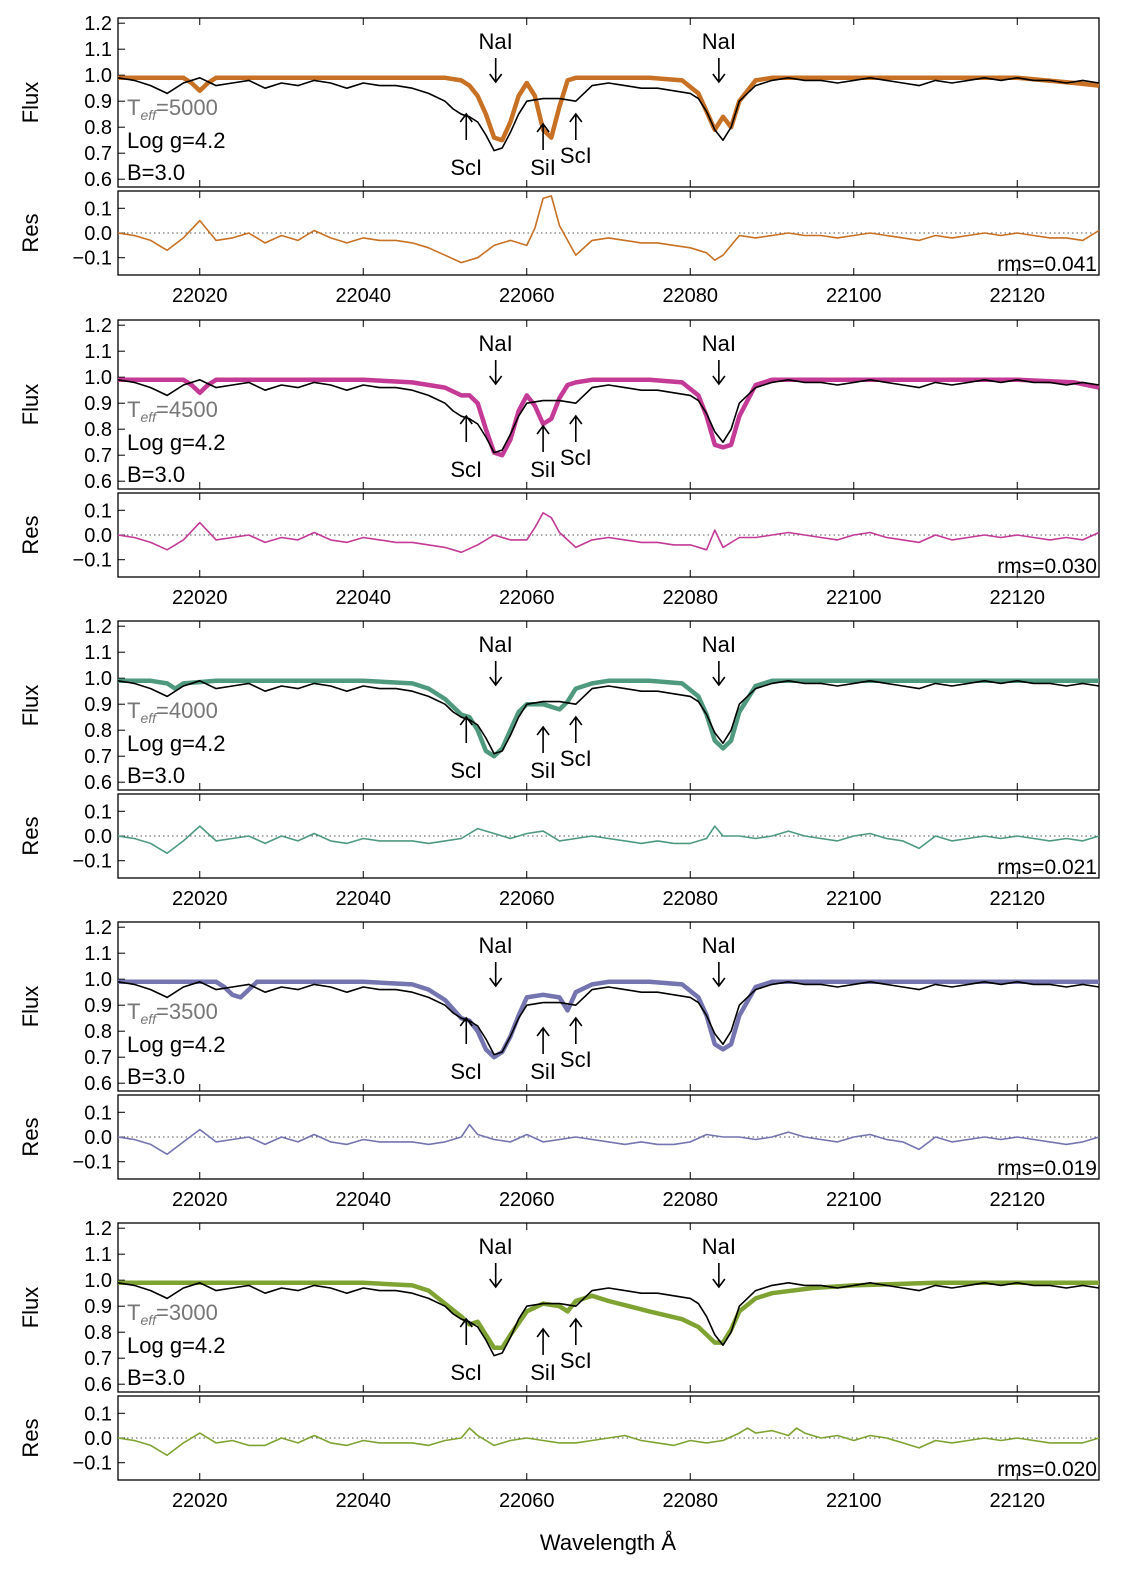 This screenshot has height=1582, width=1146. What do you see at coordinates (187, 1312) in the screenshot?
I see `teff-value: =3000` at bounding box center [187, 1312].